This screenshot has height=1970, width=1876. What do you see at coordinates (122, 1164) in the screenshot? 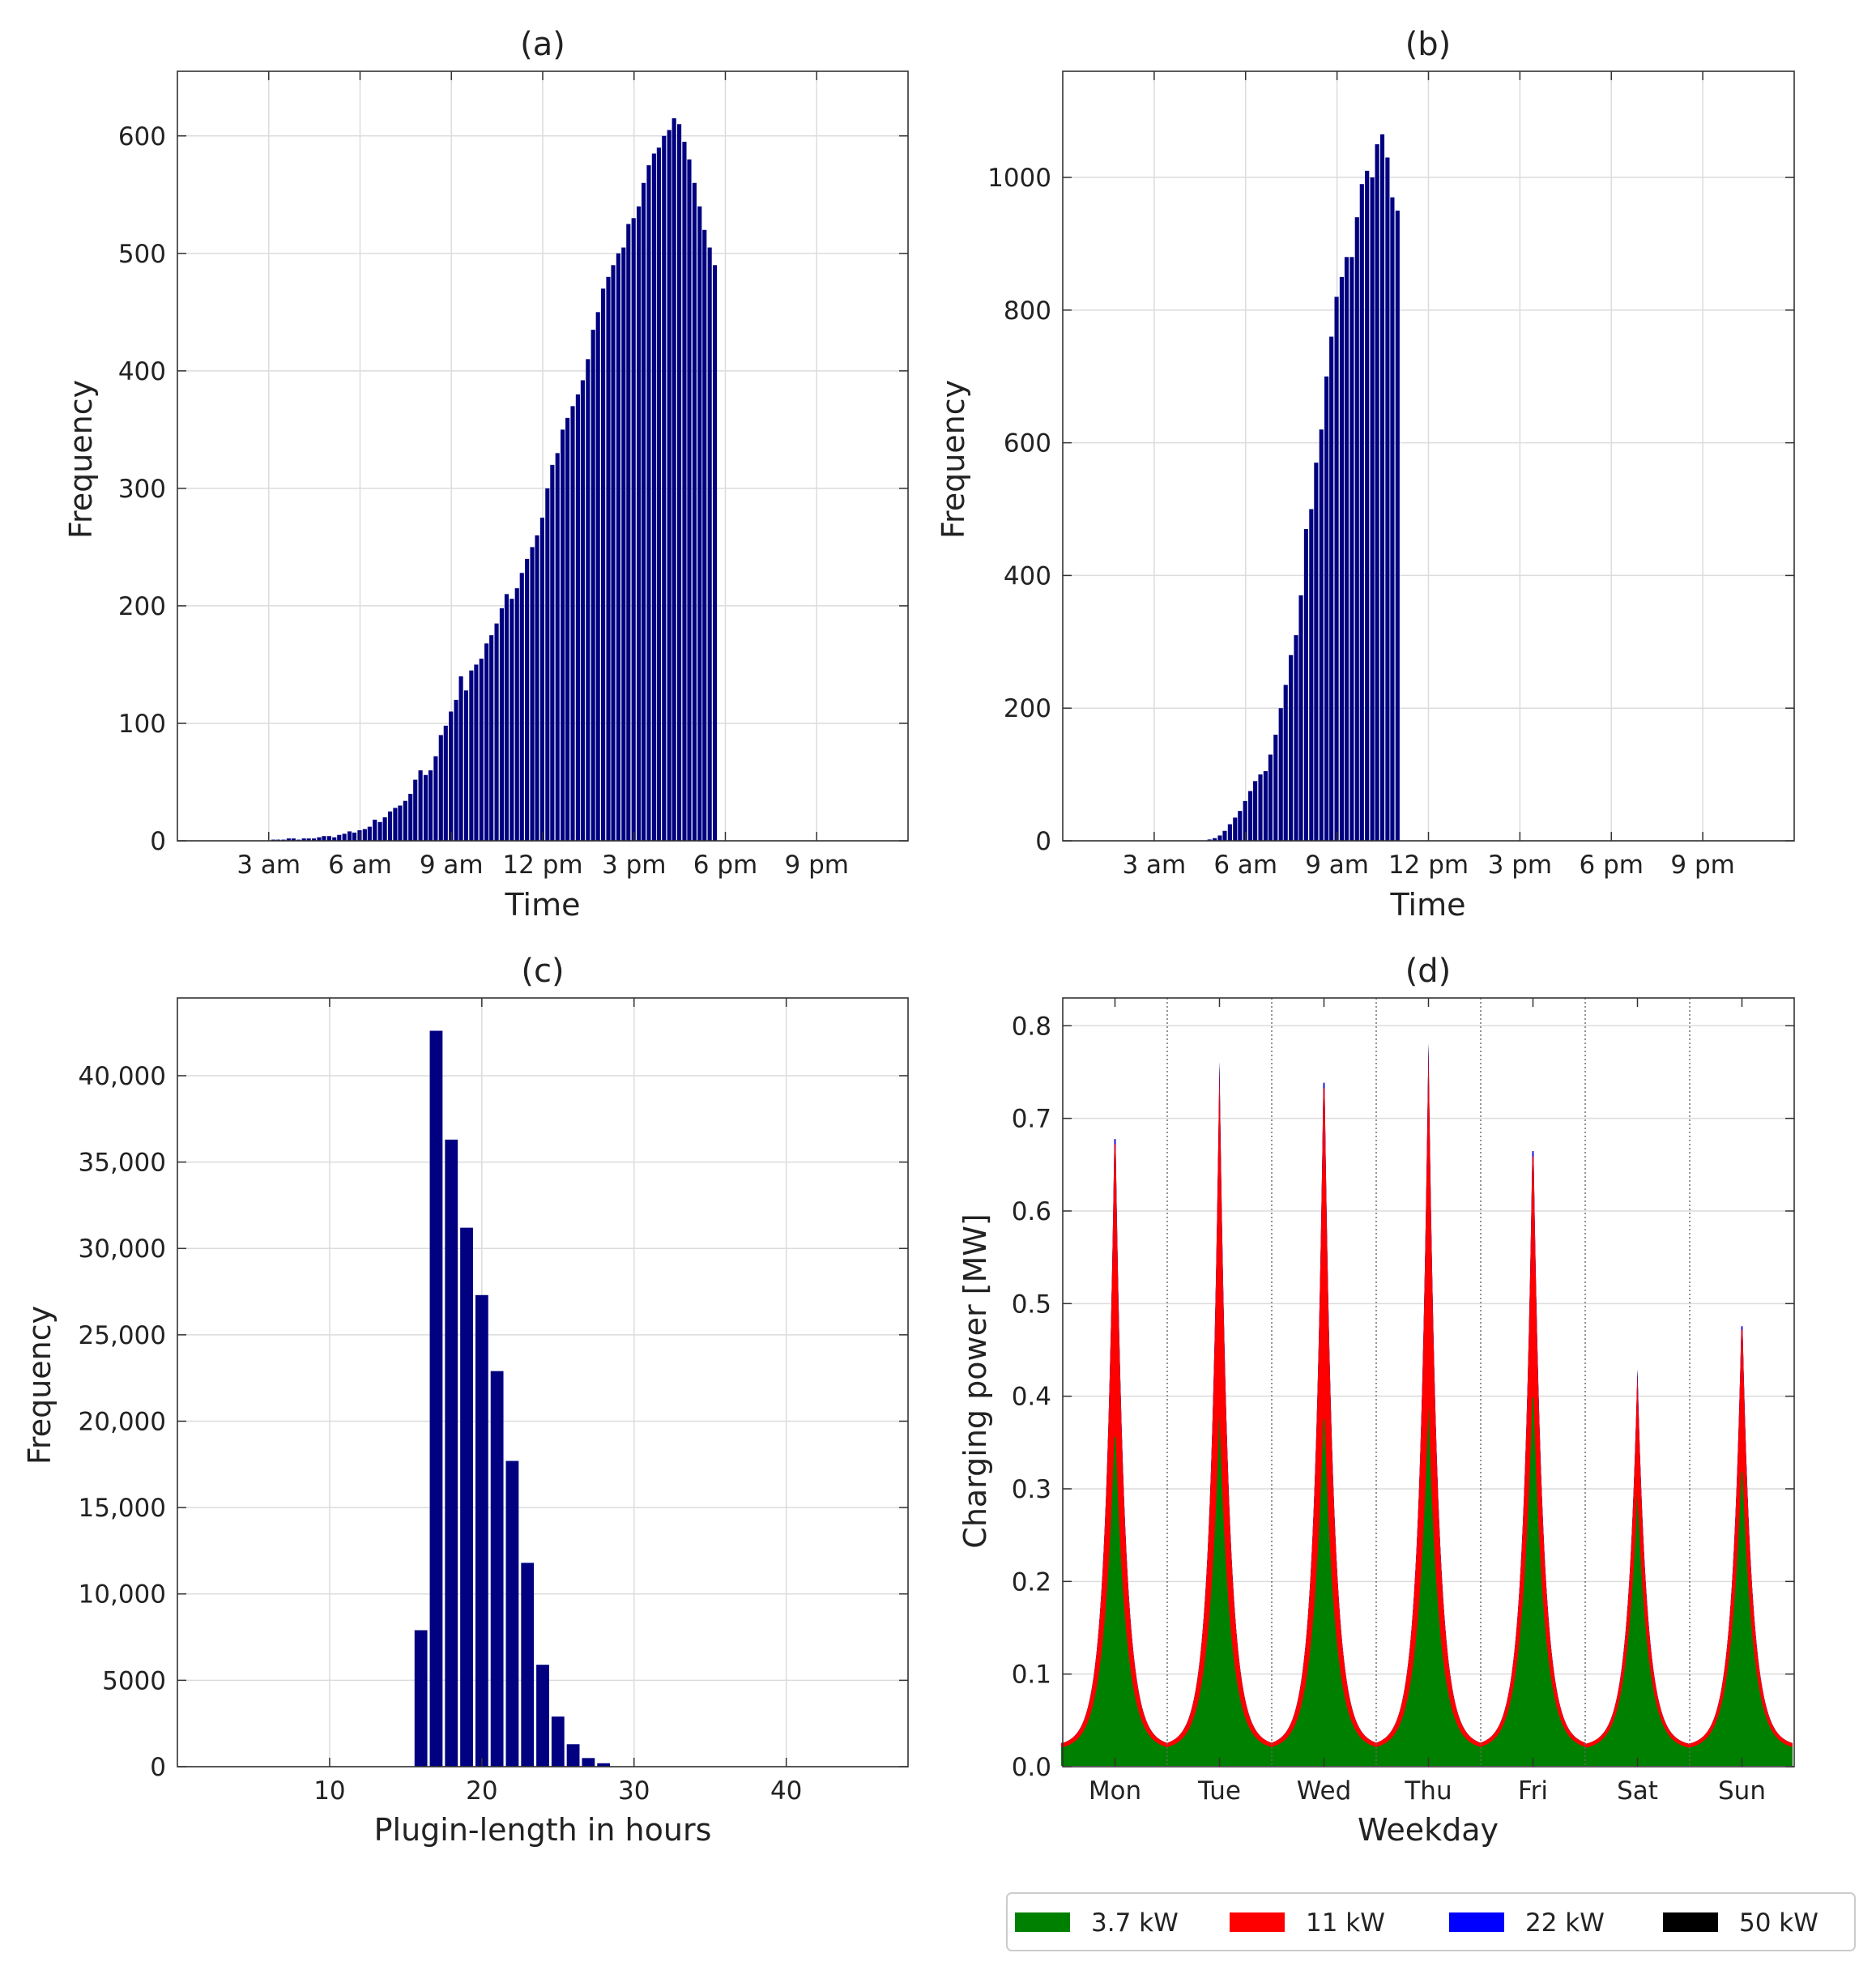
I see `panel-c-ytick-label: 35,000` at bounding box center [122, 1164].